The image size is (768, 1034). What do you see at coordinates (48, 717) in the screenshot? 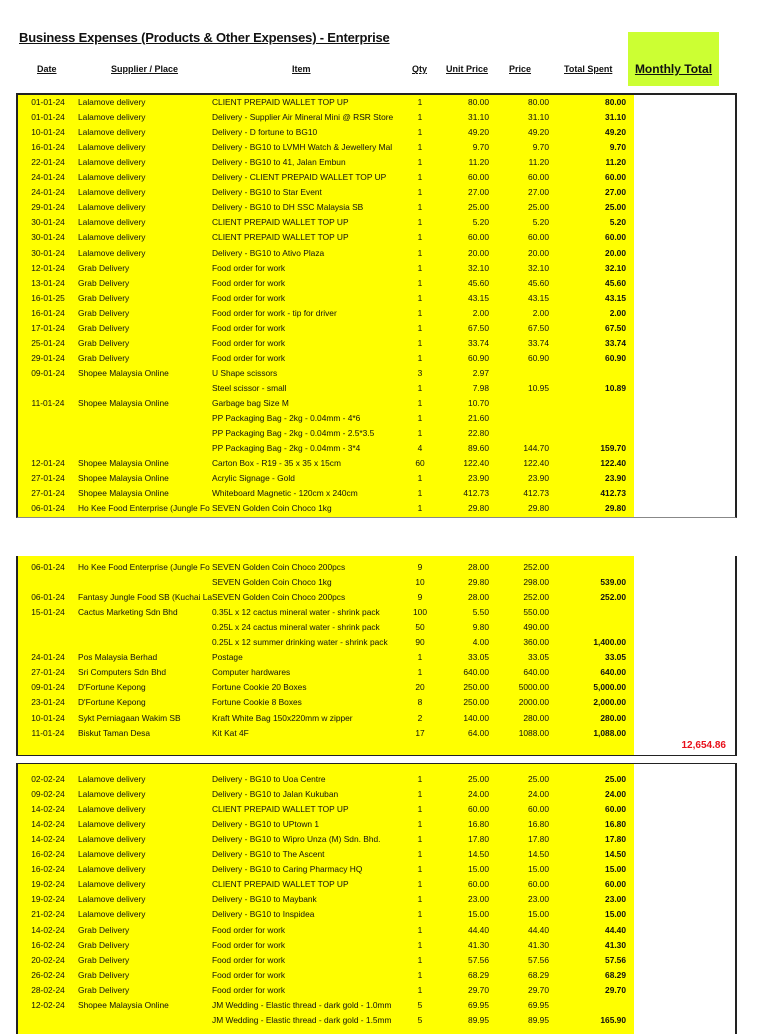
I see `cell-date: 10-01-24` at bounding box center [48, 717].